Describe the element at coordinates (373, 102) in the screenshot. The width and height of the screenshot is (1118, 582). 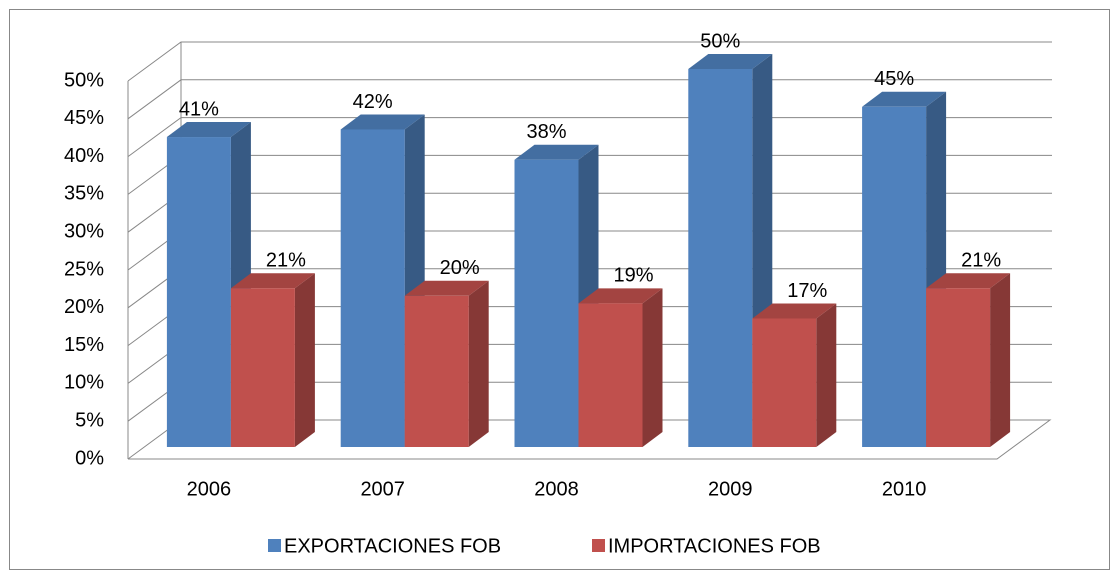
I see `value-label: 42%` at that location.